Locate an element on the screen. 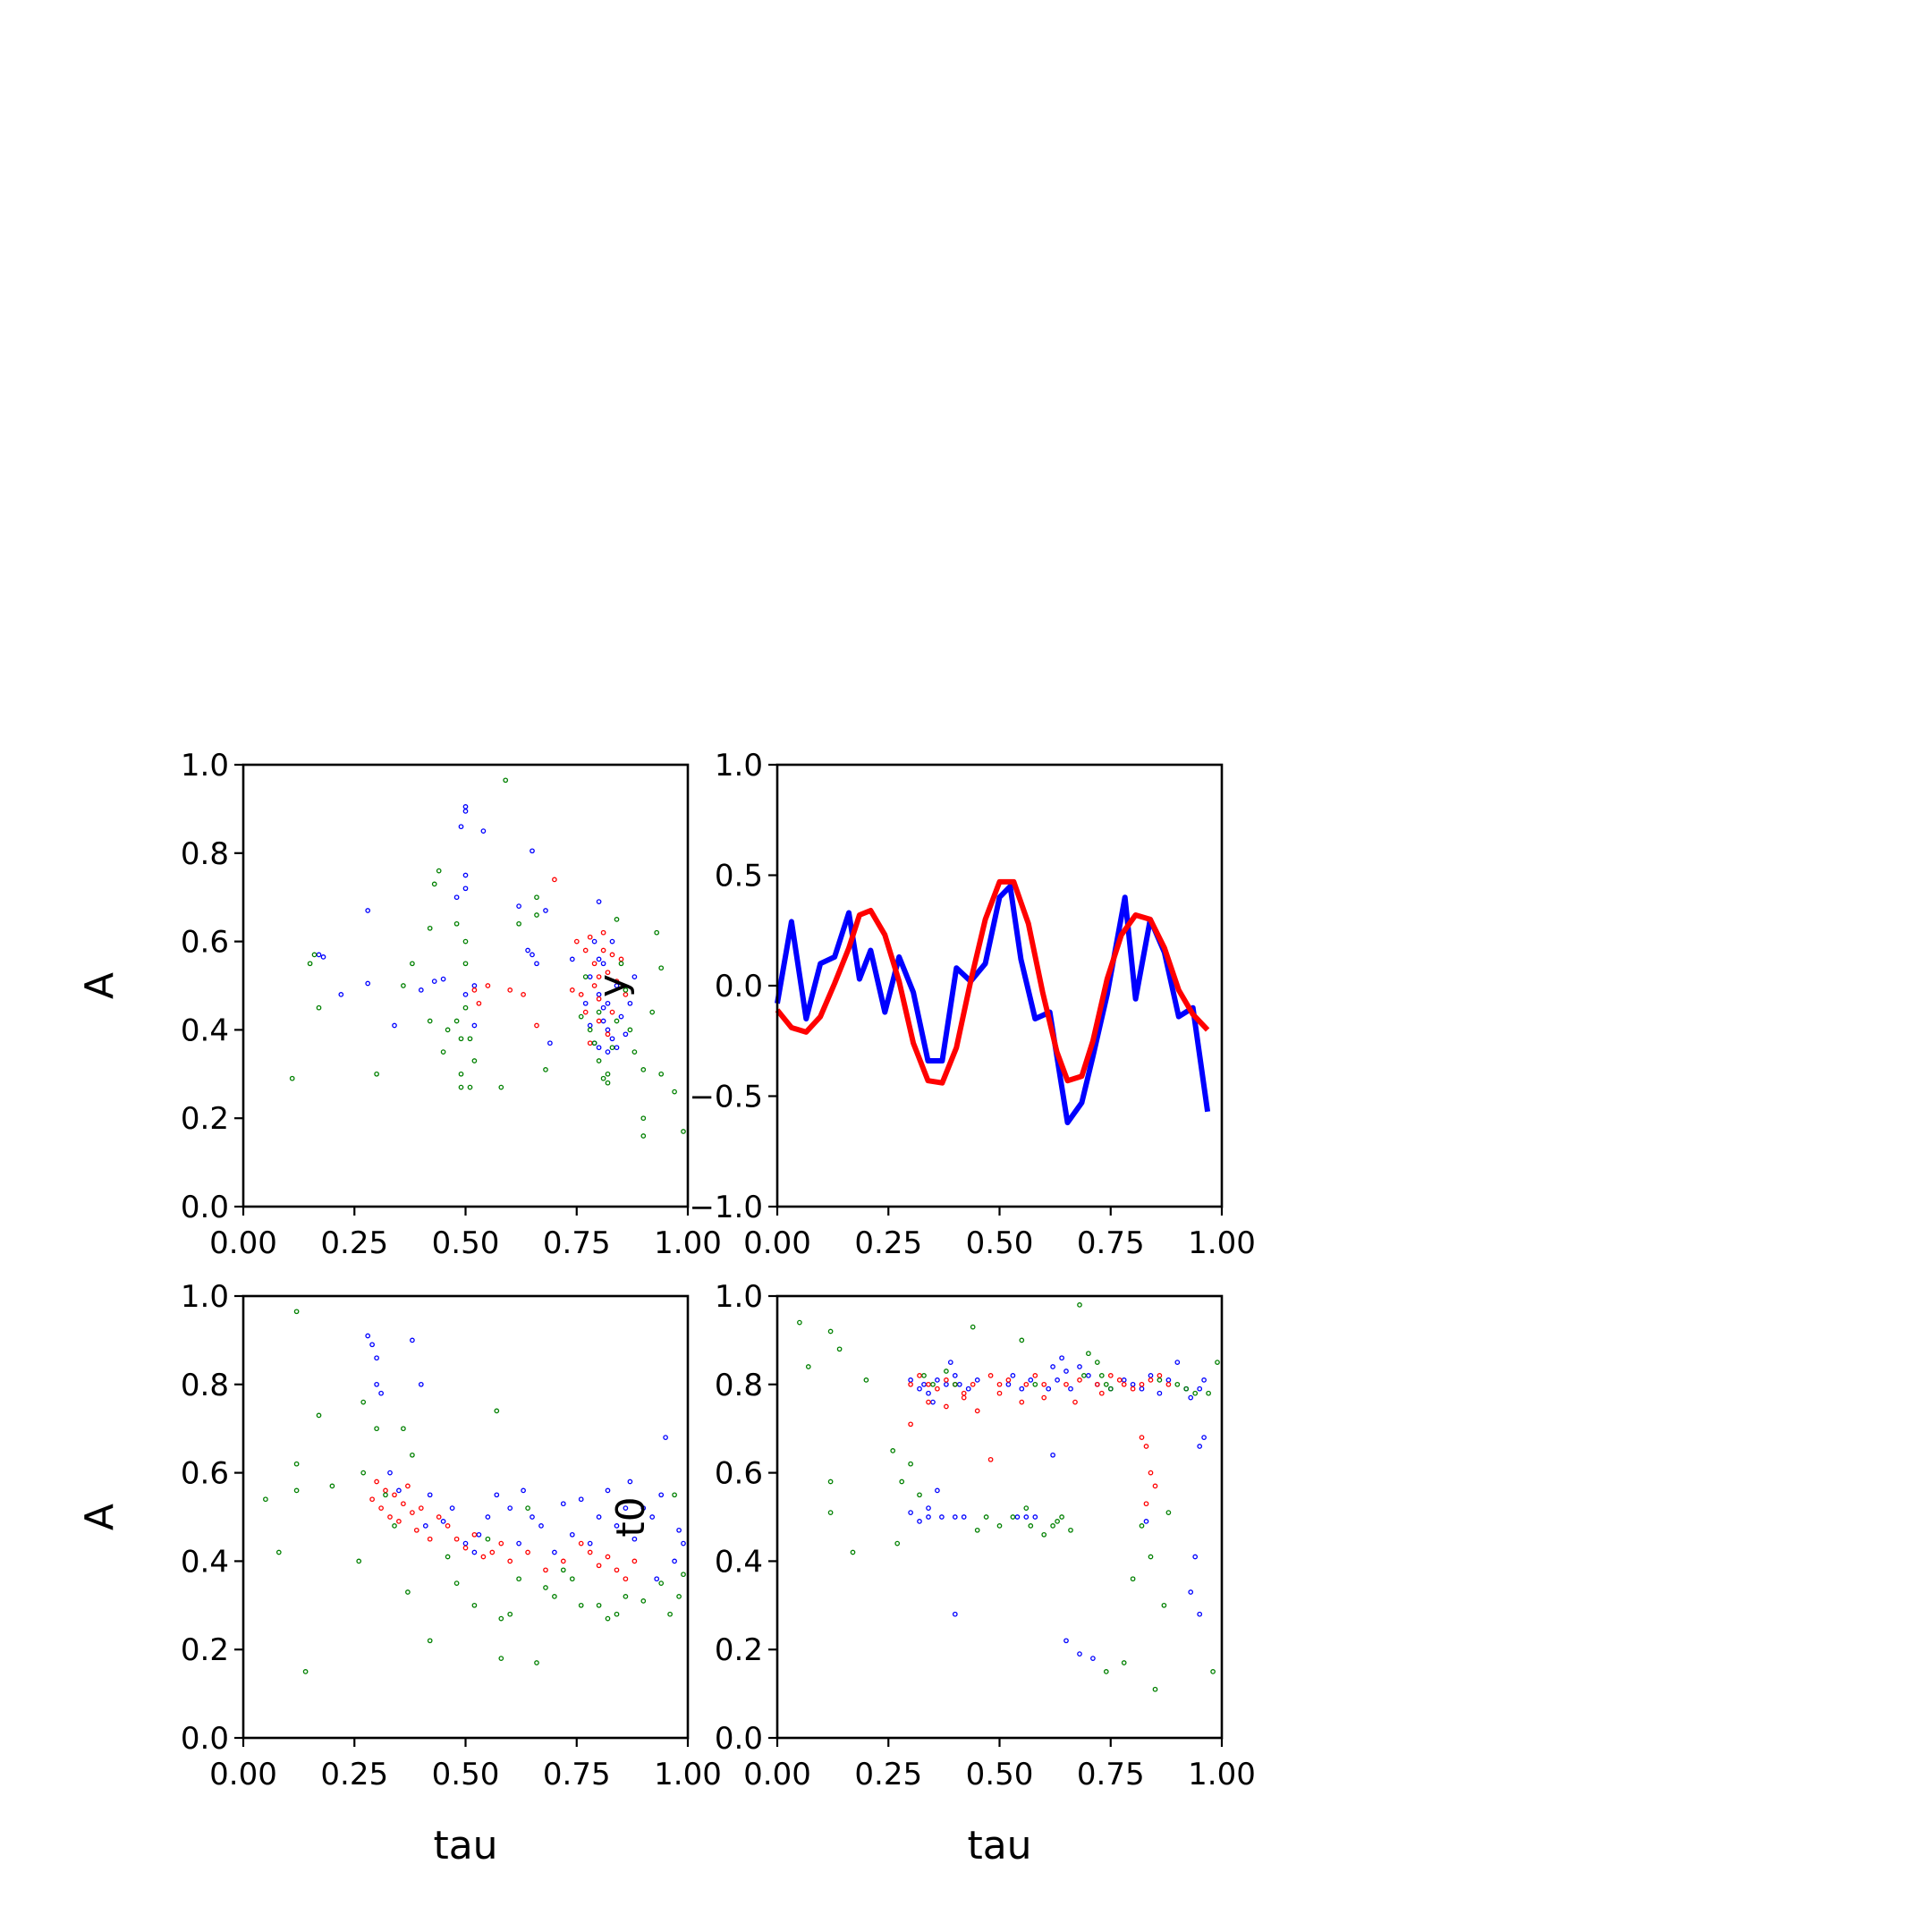 The width and height of the screenshot is (1932, 1932). y-tick-label: 0.4 is located at coordinates (205, 1030).